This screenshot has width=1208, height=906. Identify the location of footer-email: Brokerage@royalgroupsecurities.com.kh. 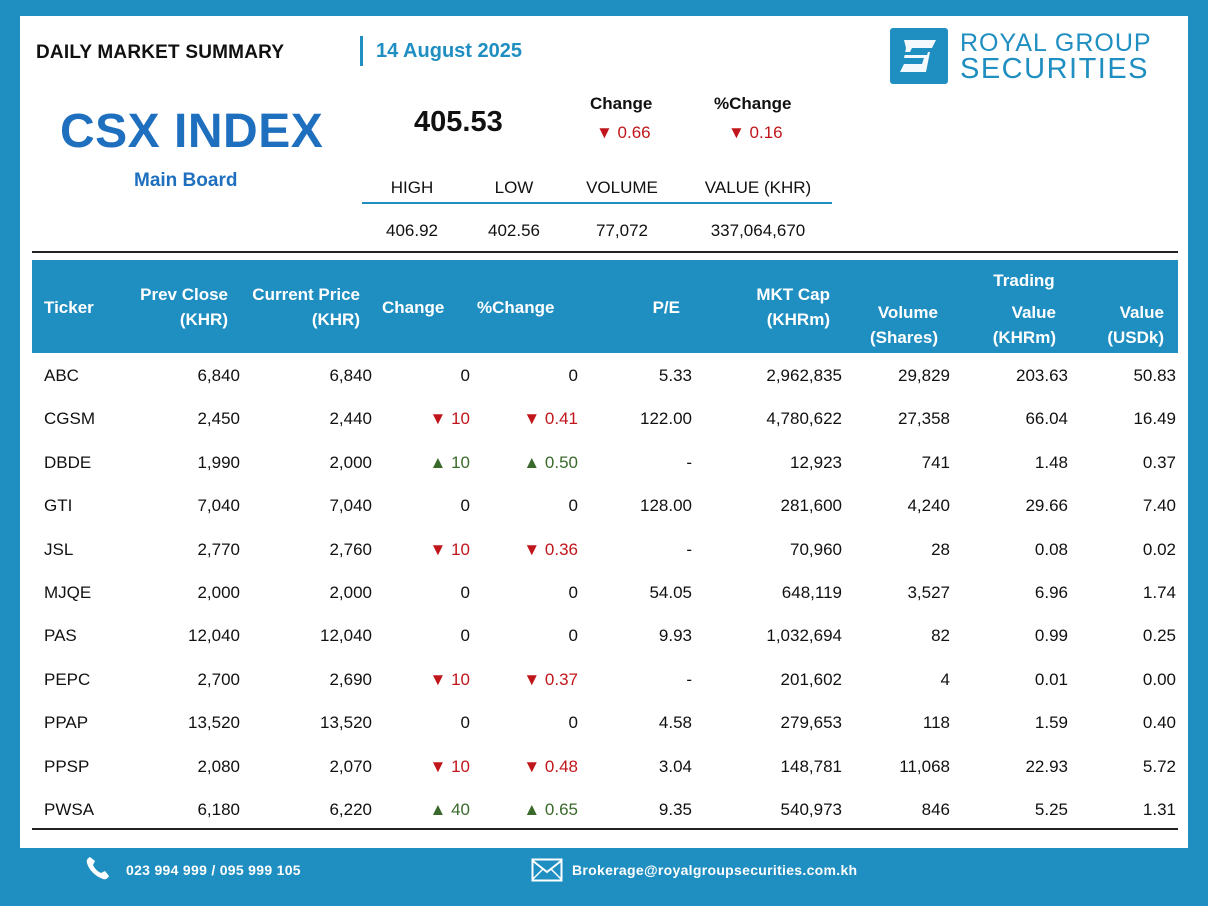
(715, 870).